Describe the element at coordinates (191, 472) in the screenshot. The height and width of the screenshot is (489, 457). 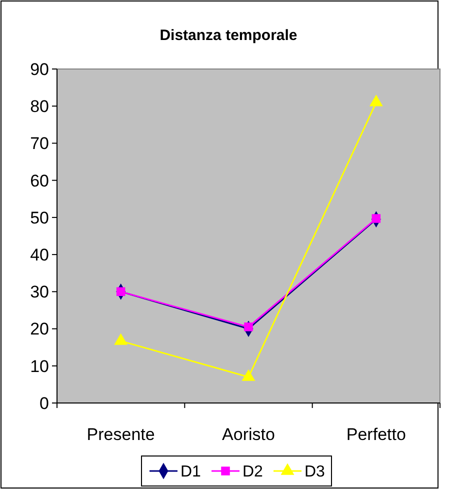
I see `legend-label: D1` at that location.